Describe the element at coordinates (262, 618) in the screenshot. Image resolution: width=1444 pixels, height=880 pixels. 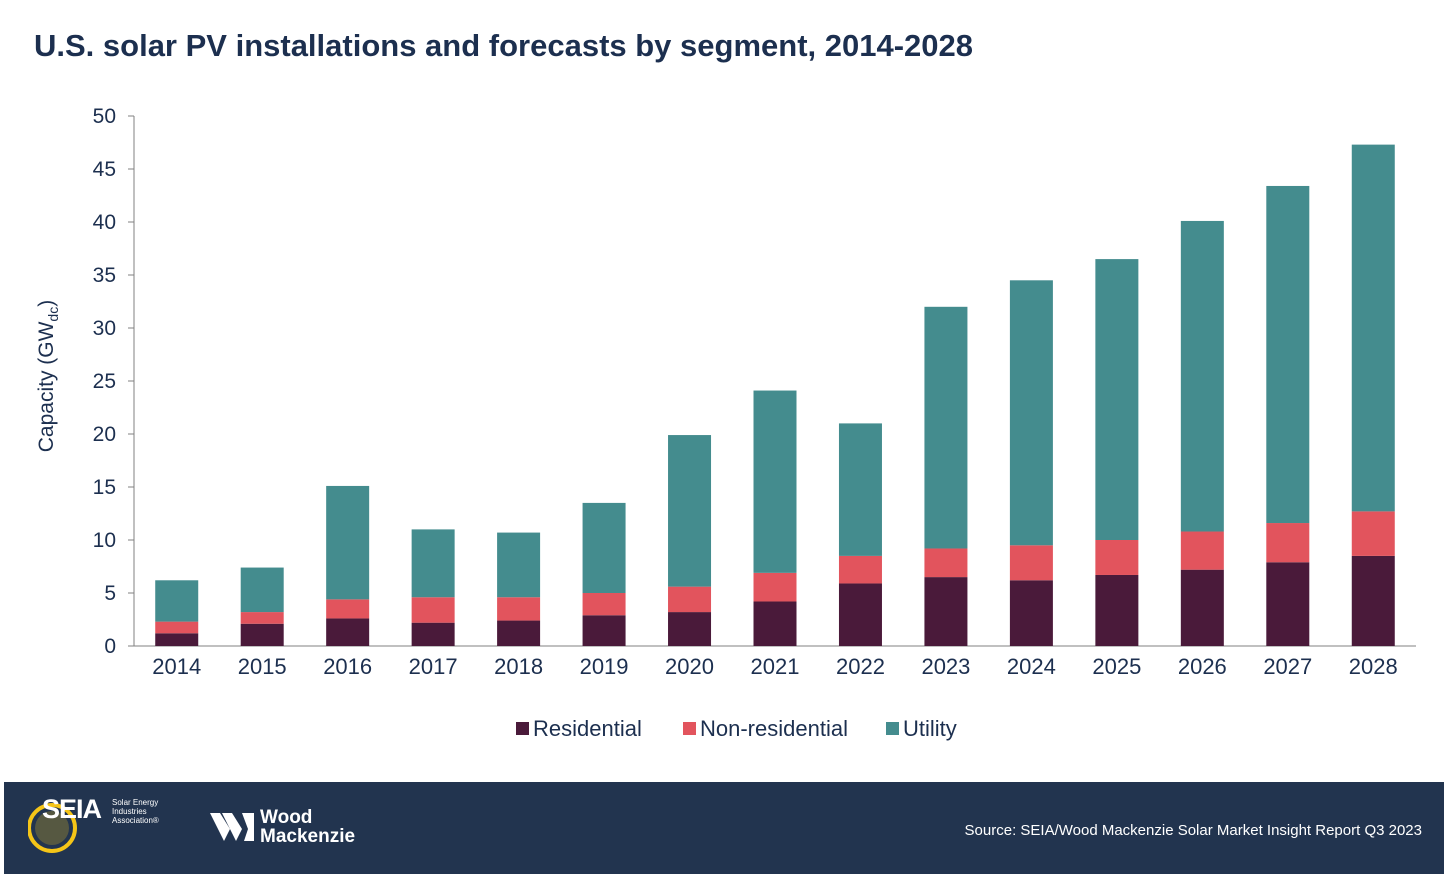
I see `bar-non-residential-2015` at that location.